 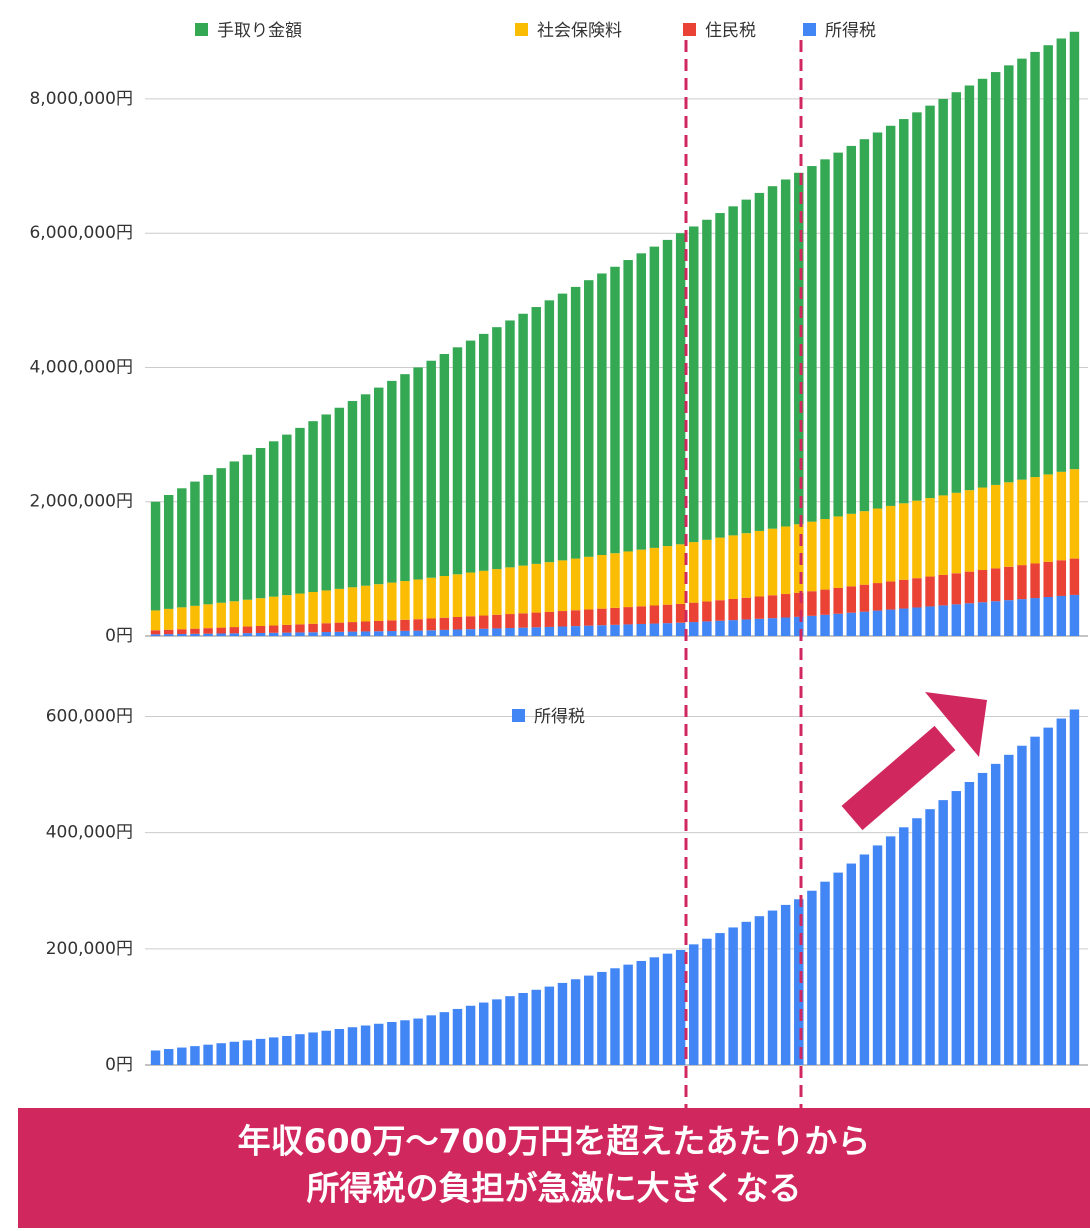 I want to click on y-tick-label: 2,000,000円, so click(x=81, y=502).